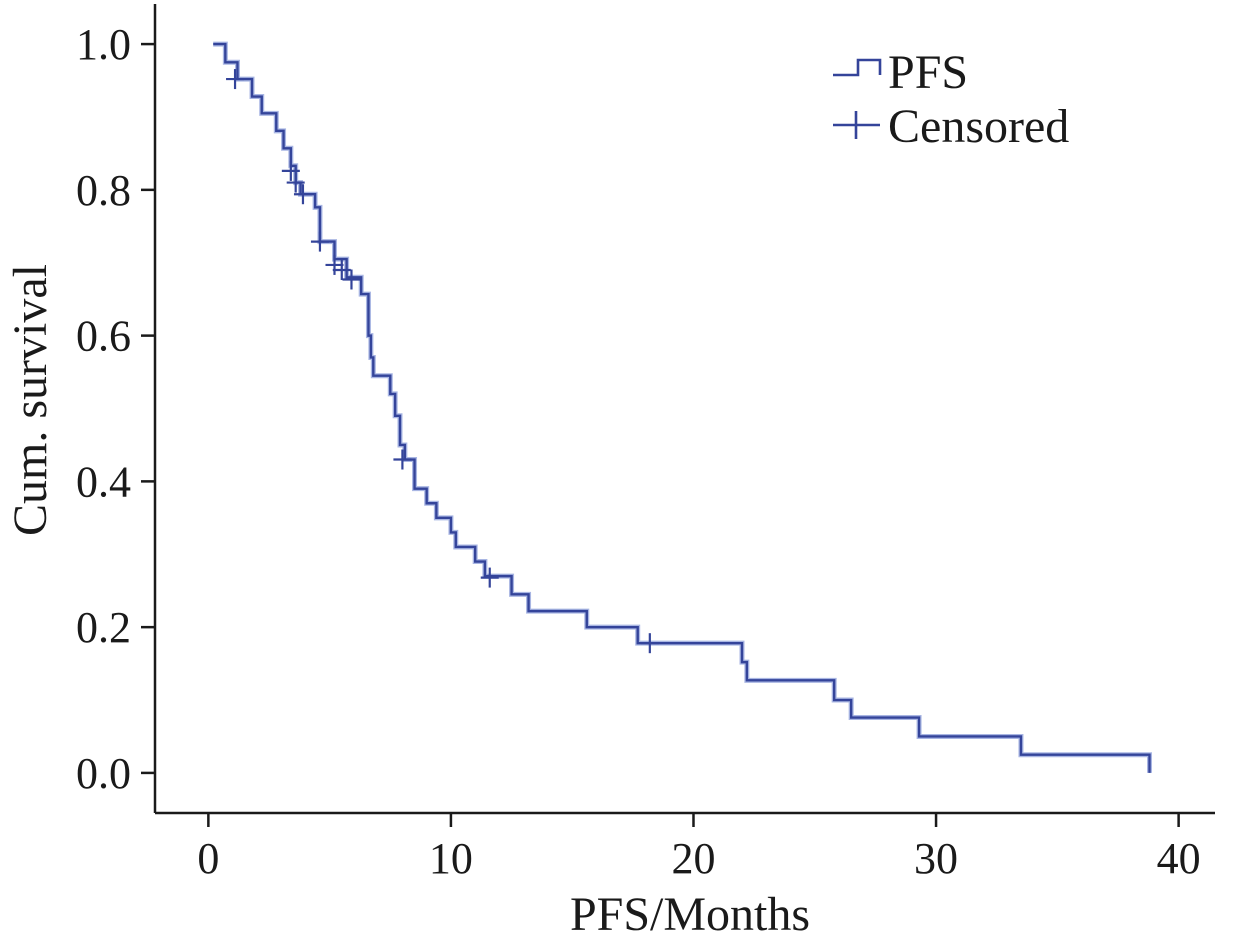 This screenshot has width=1240, height=948. I want to click on legend-label-pfs: PFS, so click(928, 72).